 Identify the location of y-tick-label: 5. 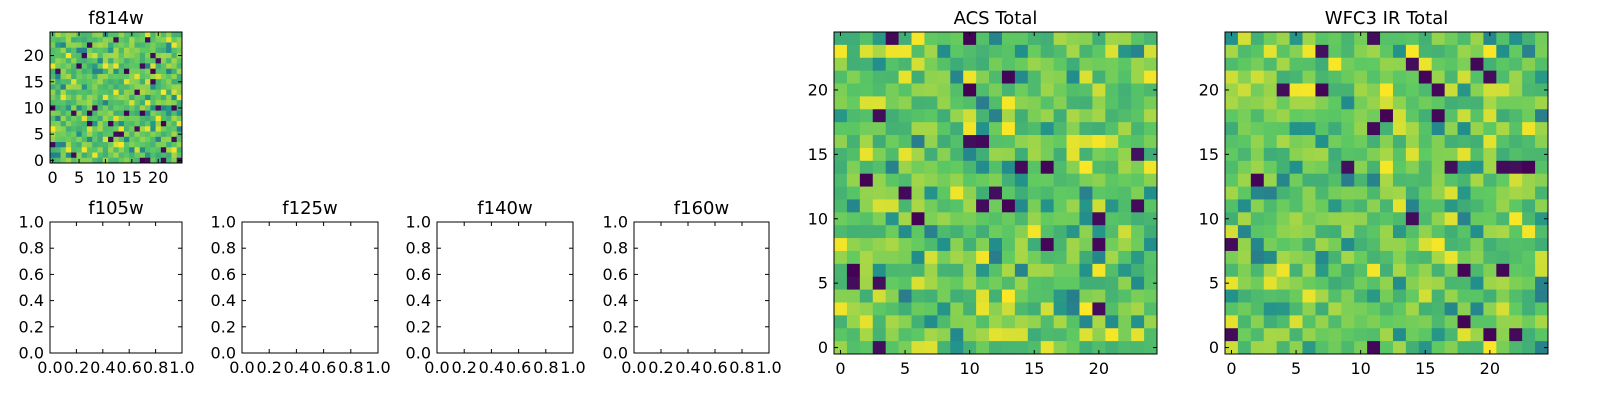
(39, 134).